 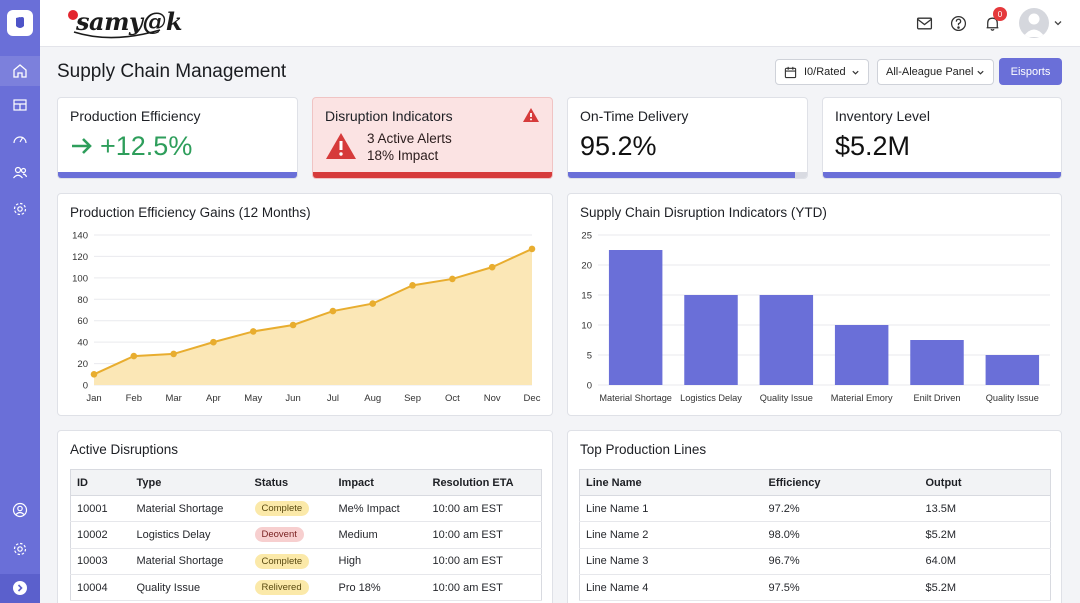 I want to click on kpi-value: +12.5%, so click(x=146, y=146).